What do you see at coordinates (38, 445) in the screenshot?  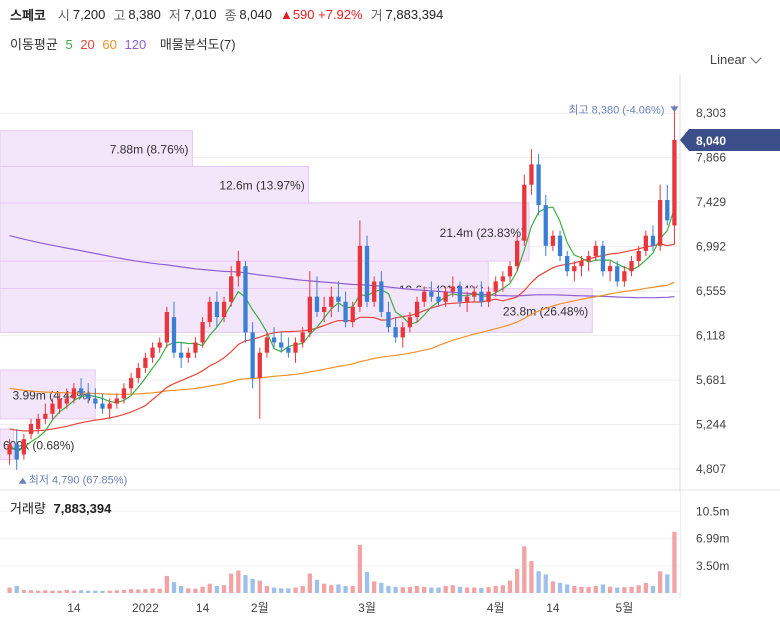 I see `volume-profile-label: 609k (0.68%)` at bounding box center [38, 445].